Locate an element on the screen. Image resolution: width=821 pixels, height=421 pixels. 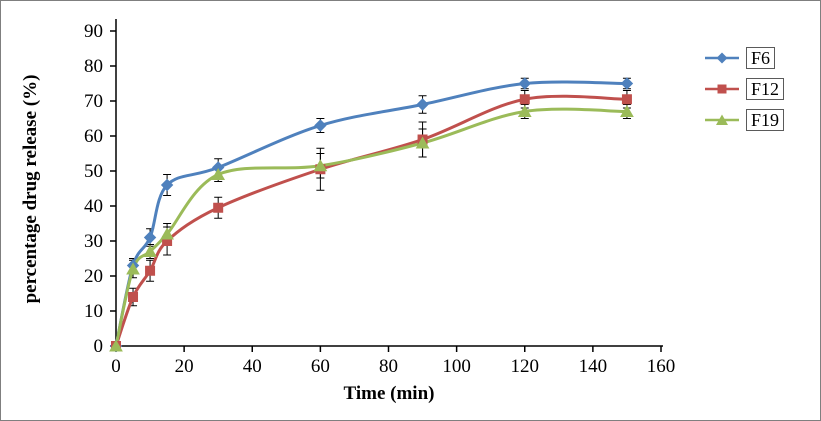
x-tick-label: 20 is located at coordinates (184, 366).